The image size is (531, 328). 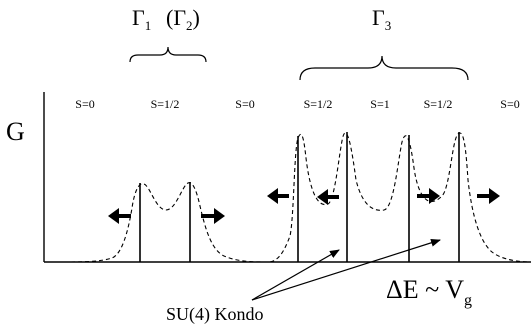 I want to click on gamma3-label: Γ3, so click(x=381, y=19).